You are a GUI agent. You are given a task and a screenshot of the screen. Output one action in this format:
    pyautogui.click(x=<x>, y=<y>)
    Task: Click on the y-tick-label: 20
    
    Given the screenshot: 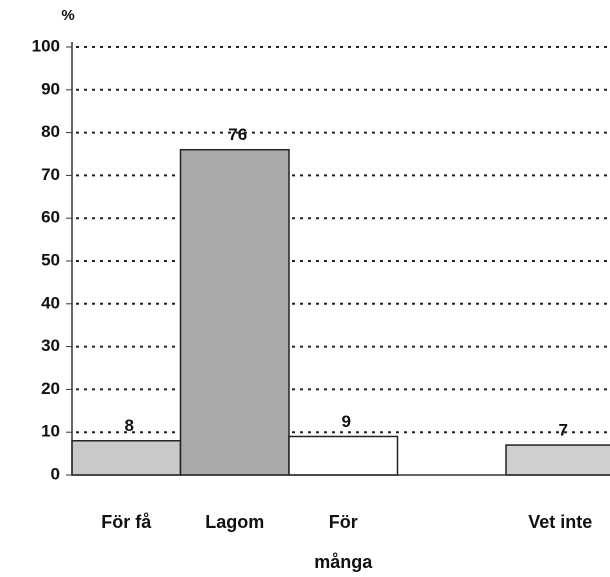 What is the action you would take?
    pyautogui.click(x=50, y=388)
    